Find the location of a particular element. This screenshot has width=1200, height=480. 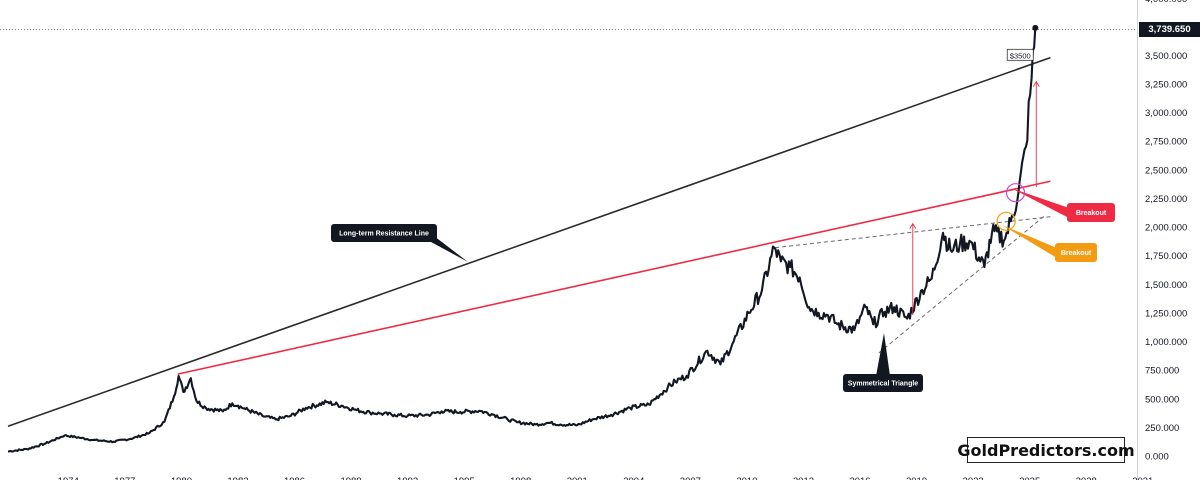

x-tick-label: 1980 is located at coordinates (181, 478).